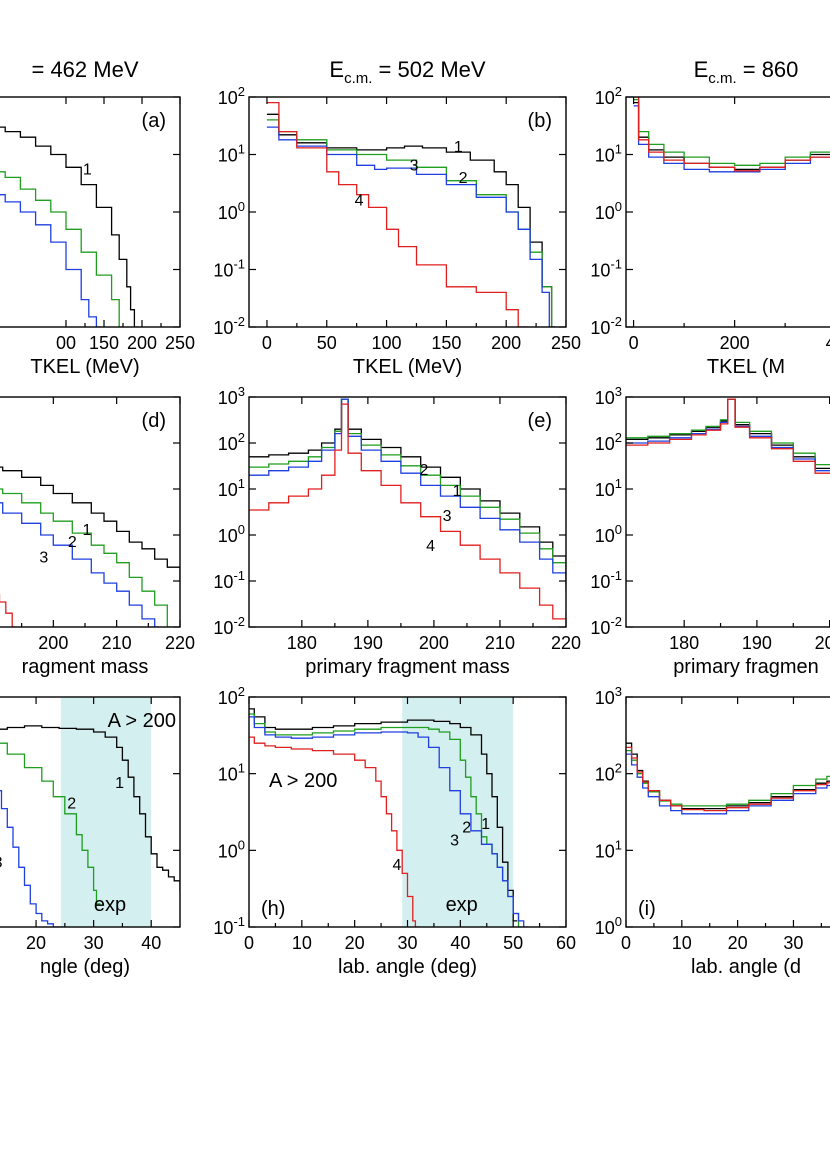 This screenshot has height=1174, width=830. What do you see at coordinates (359, 200) in the screenshot?
I see `curve-label-4: 4` at bounding box center [359, 200].